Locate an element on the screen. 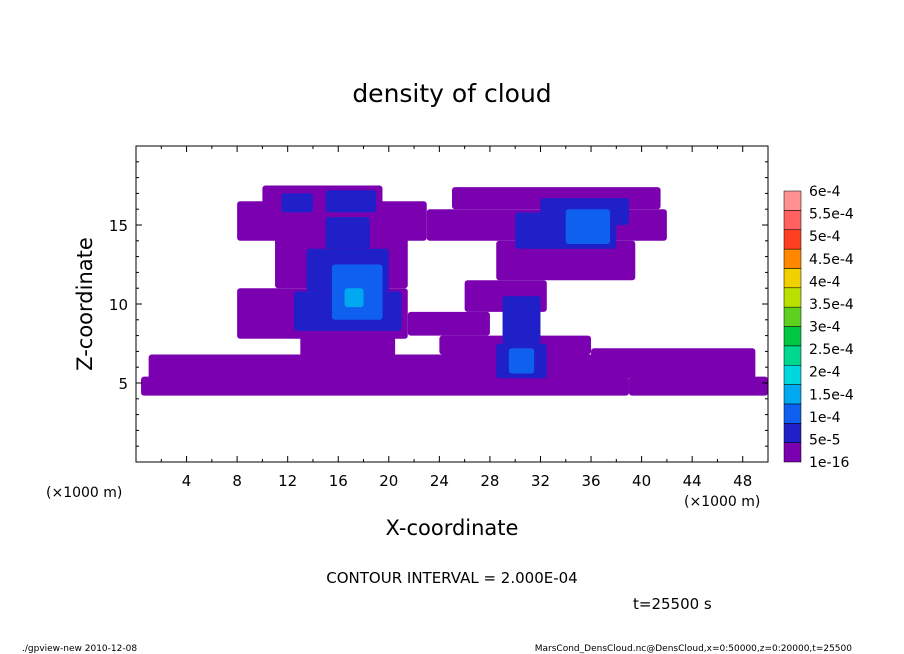  x-tick-label: 16 is located at coordinates (338, 481).